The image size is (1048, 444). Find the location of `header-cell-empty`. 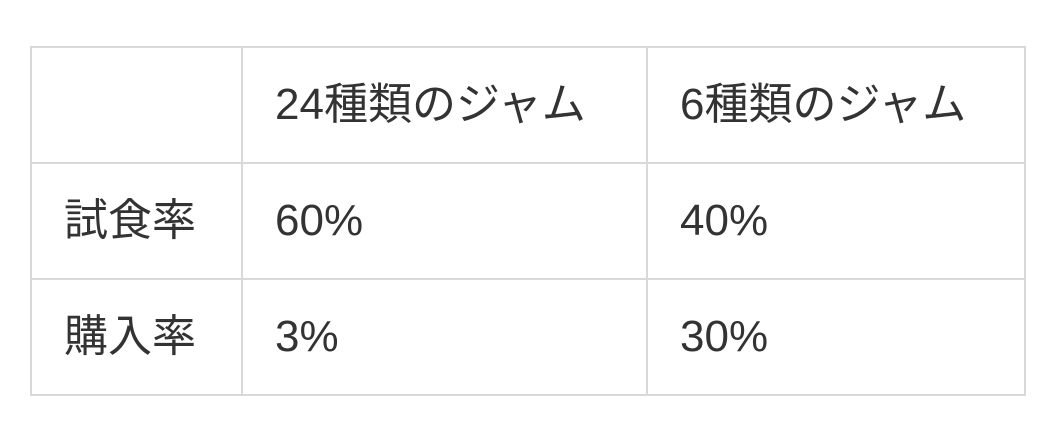

header-cell-empty is located at coordinates (136, 105).